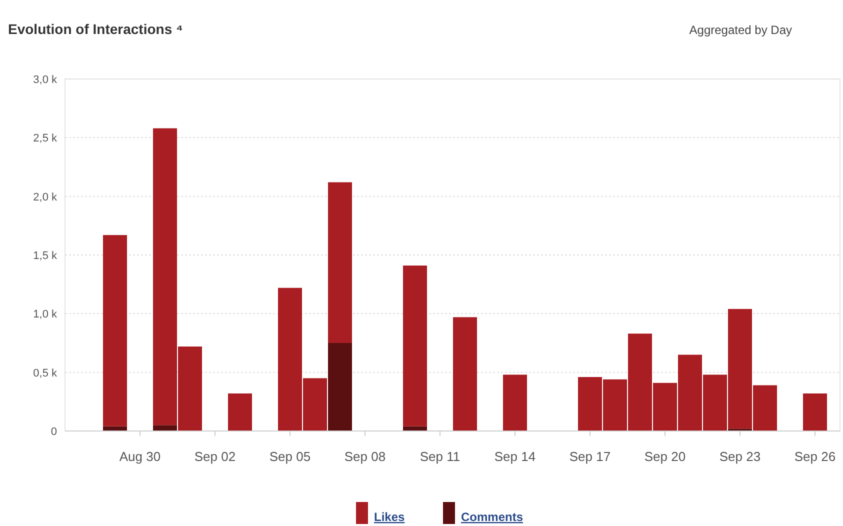  I want to click on x-tick-label: Sep 17, so click(590, 456).